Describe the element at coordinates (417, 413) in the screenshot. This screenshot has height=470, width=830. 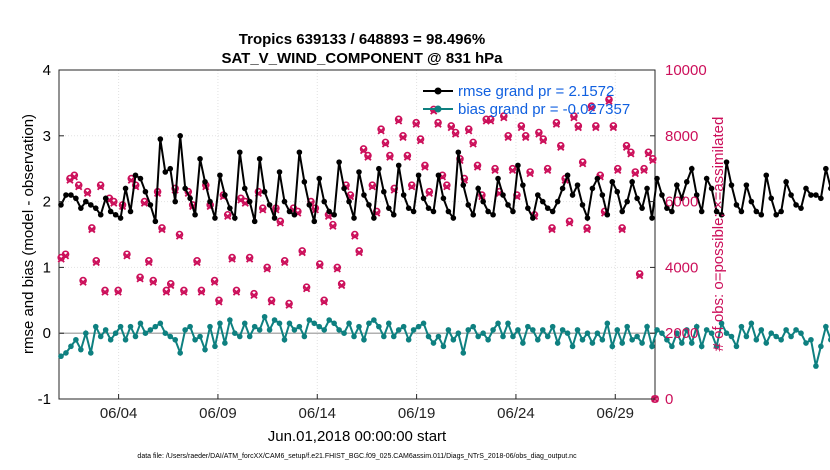
I see `x-tick-label: 06/19` at that location.